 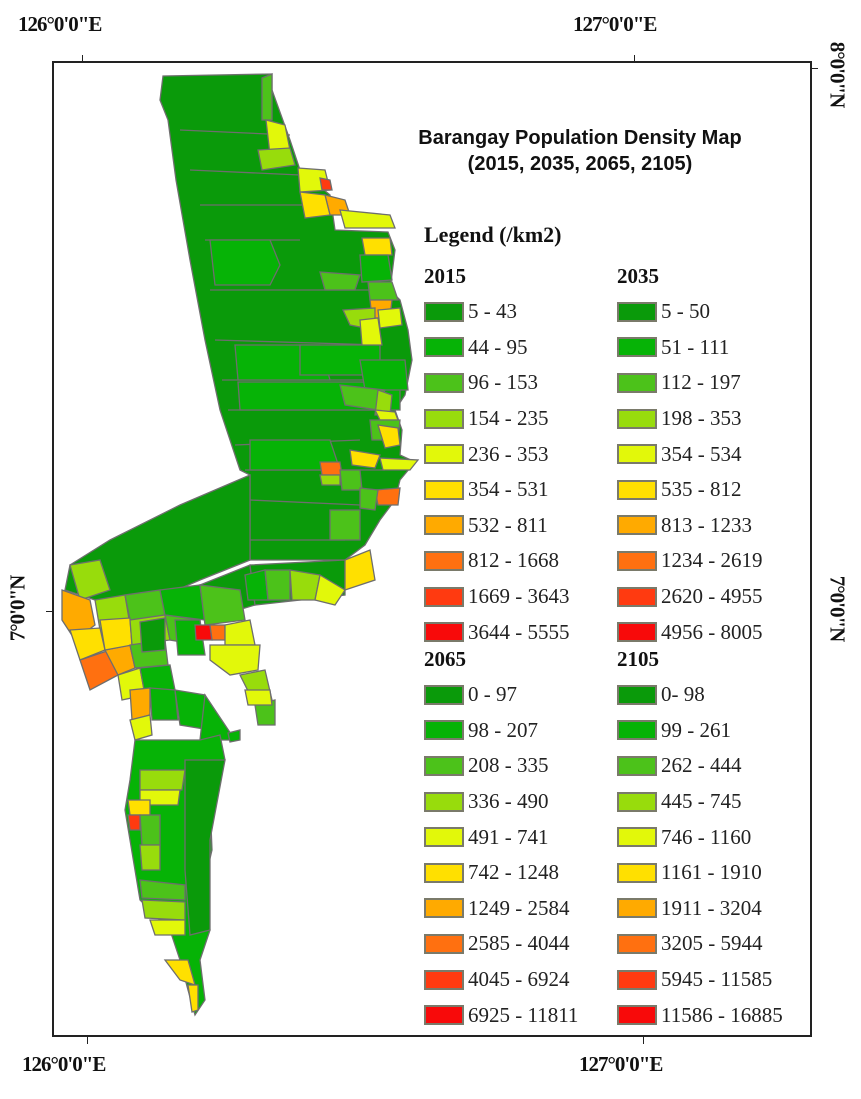 I want to click on legend-item-label: 3644 - 5555, so click(x=519, y=631).